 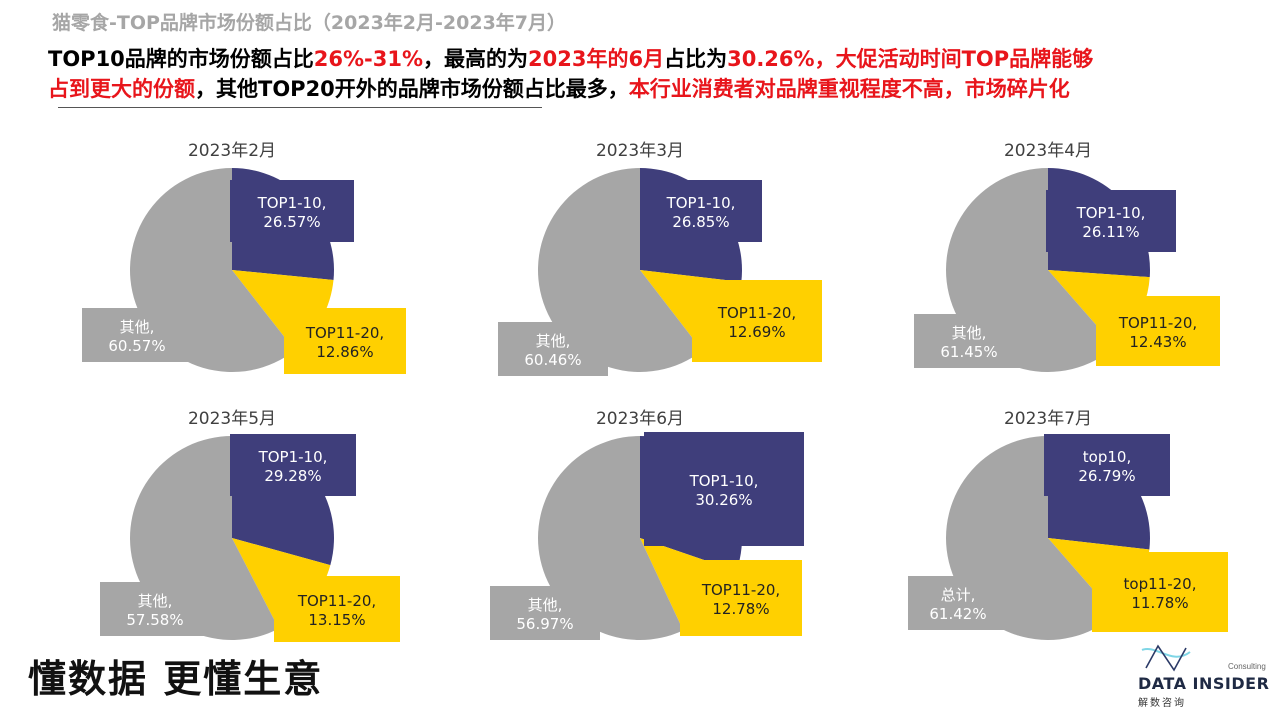 I want to click on headline-text: ，最高的为, so click(x=476, y=59).